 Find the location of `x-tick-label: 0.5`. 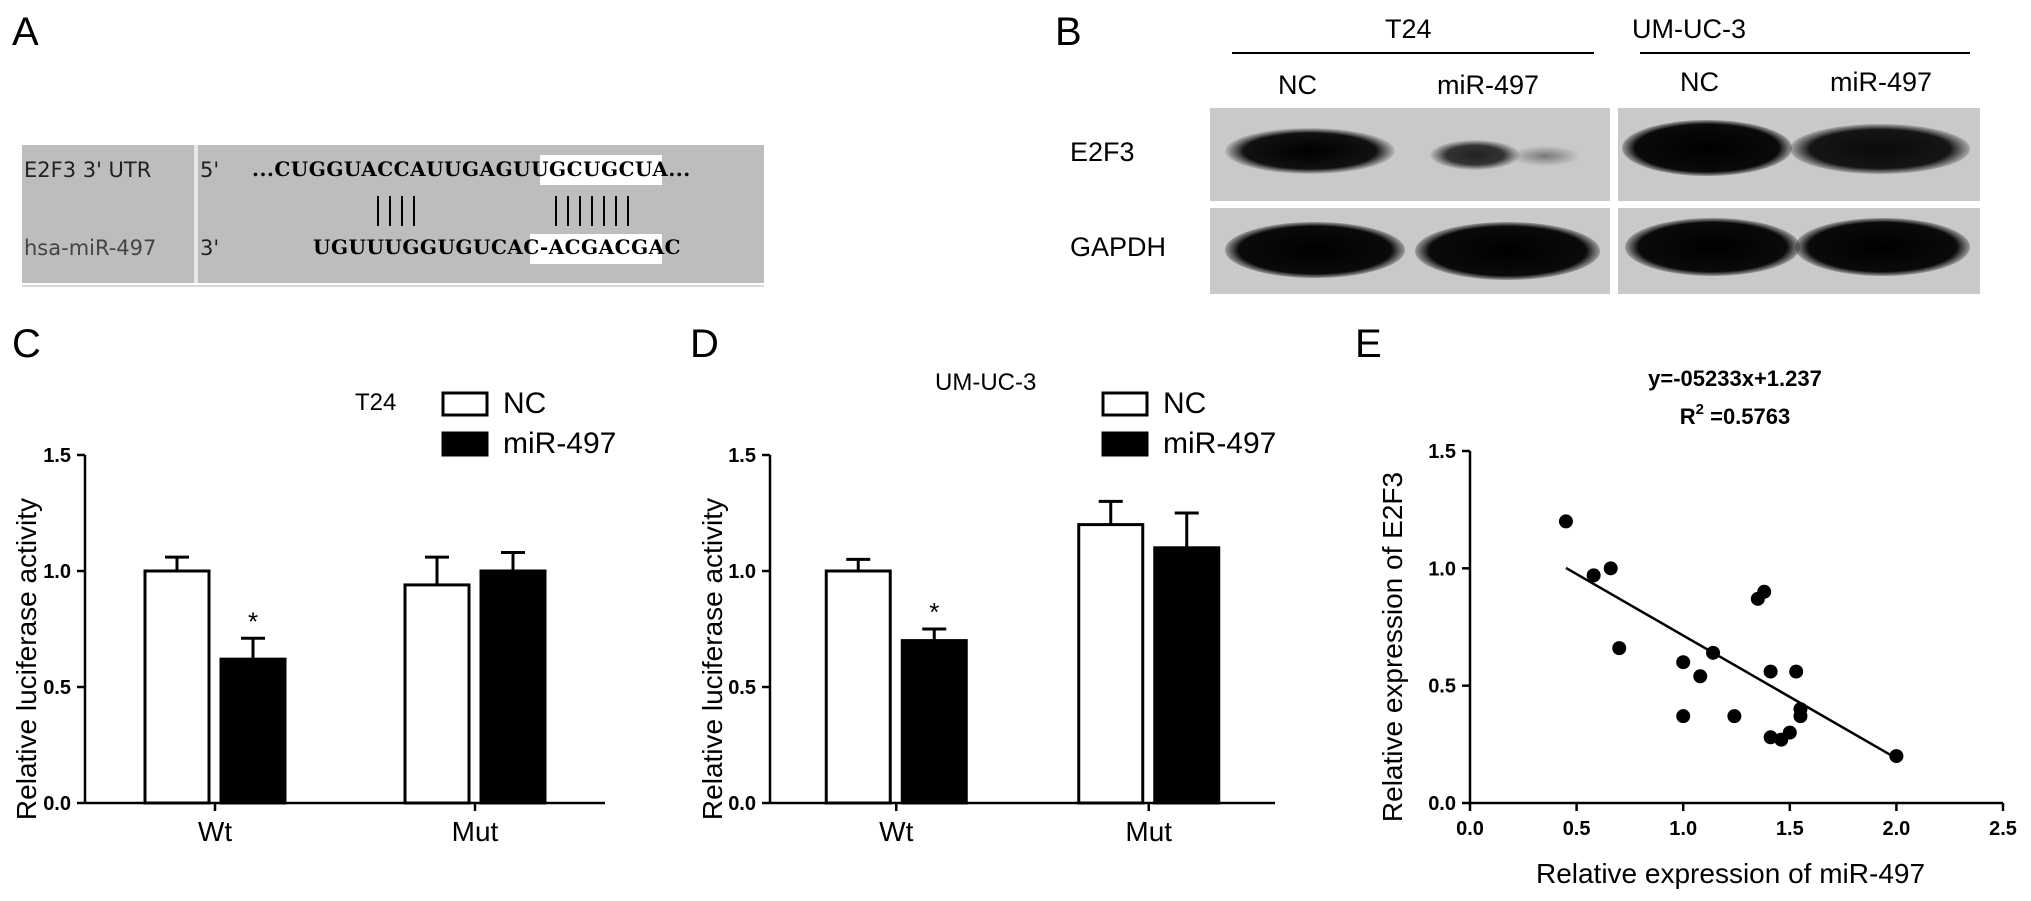

x-tick-label: 0.5 is located at coordinates (1577, 829).